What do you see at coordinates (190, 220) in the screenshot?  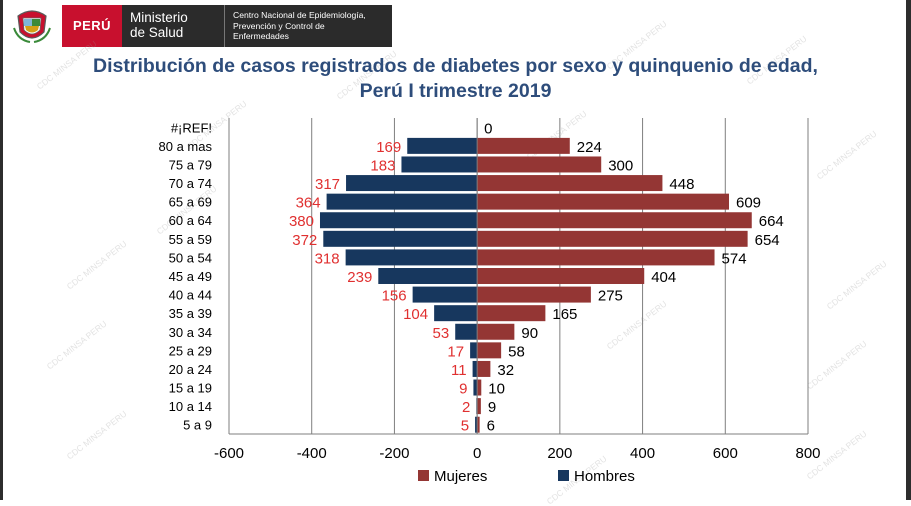 I see `category-label: 60 a 64` at bounding box center [190, 220].